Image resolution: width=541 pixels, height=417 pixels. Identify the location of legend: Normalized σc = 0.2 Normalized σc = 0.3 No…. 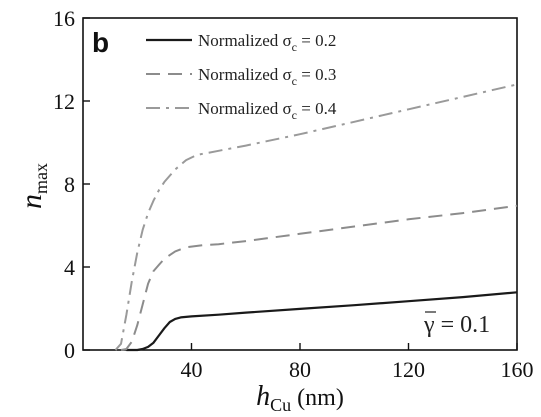
(241, 76).